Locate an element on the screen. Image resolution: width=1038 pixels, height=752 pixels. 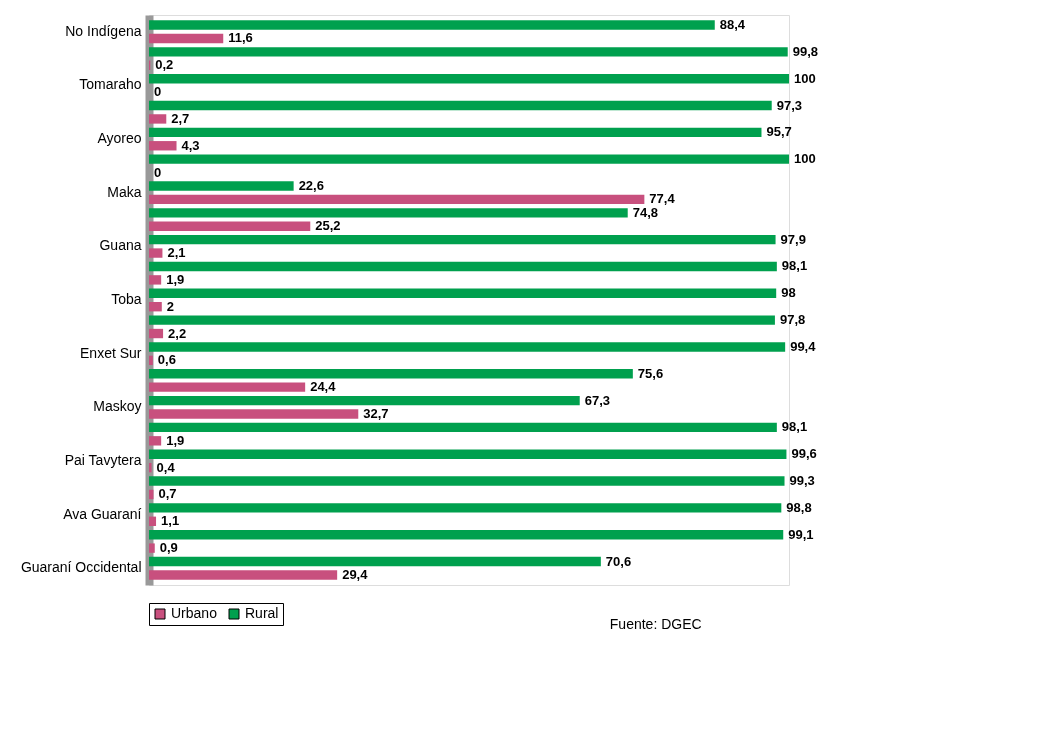
data-label: 0,9 is located at coordinates (168, 548).